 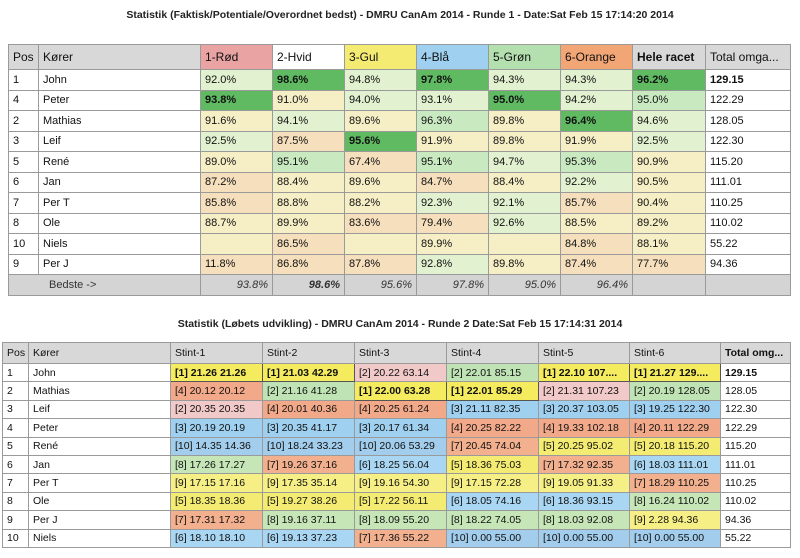 I want to click on value-cell: 87.8%, so click(x=380, y=264).